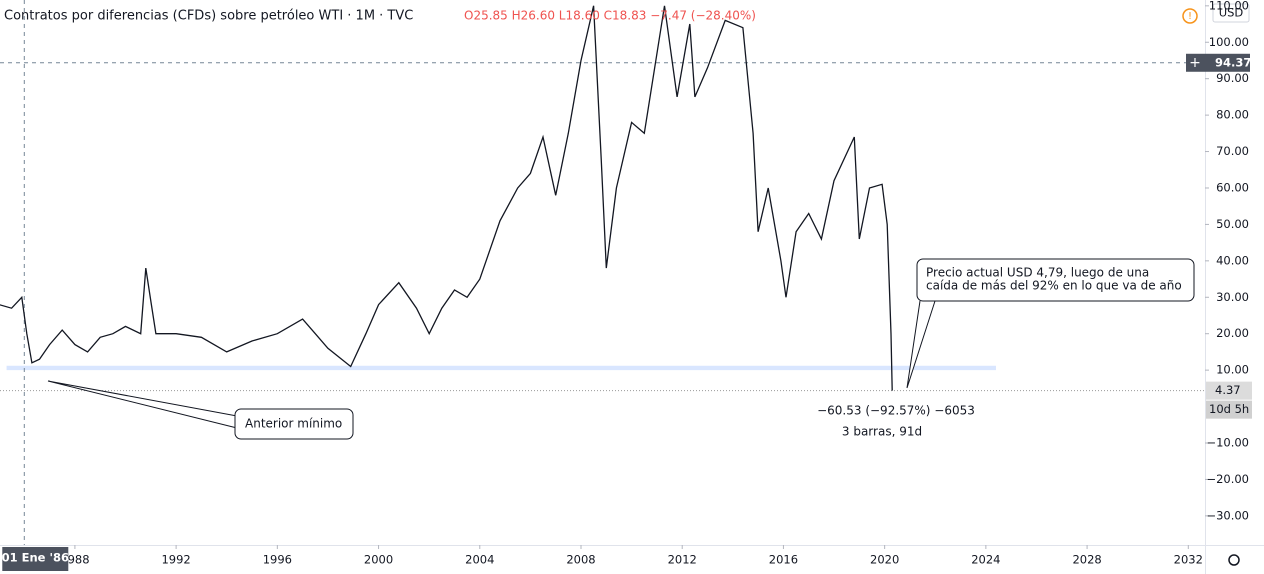 This screenshot has height=574, width=1264. I want to click on crosshair-y-label: 94.37, so click(1233, 62).